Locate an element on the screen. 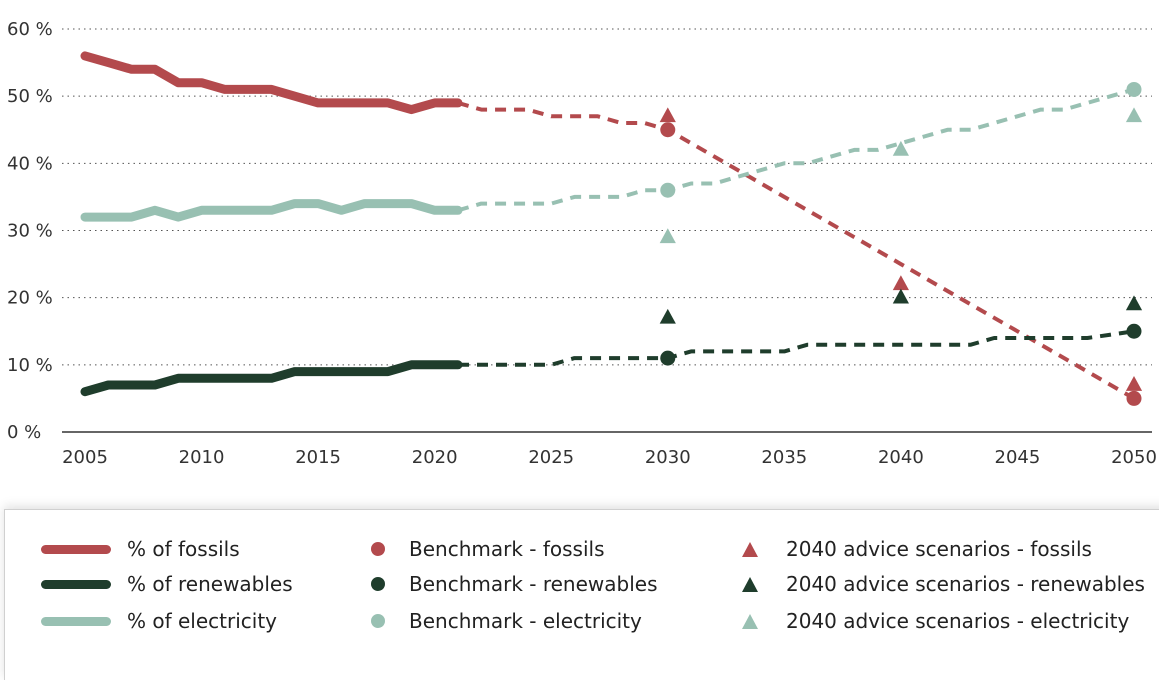  series-line-fossils-solid is located at coordinates (271, 83).